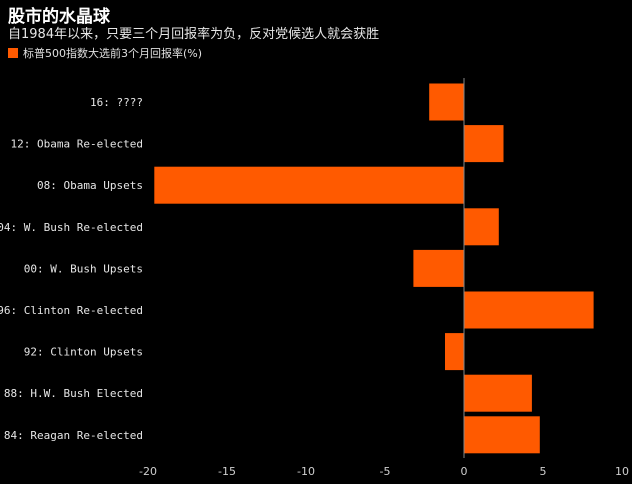 Image resolution: width=632 pixels, height=484 pixels. I want to click on legend-swatch, so click(13, 53).